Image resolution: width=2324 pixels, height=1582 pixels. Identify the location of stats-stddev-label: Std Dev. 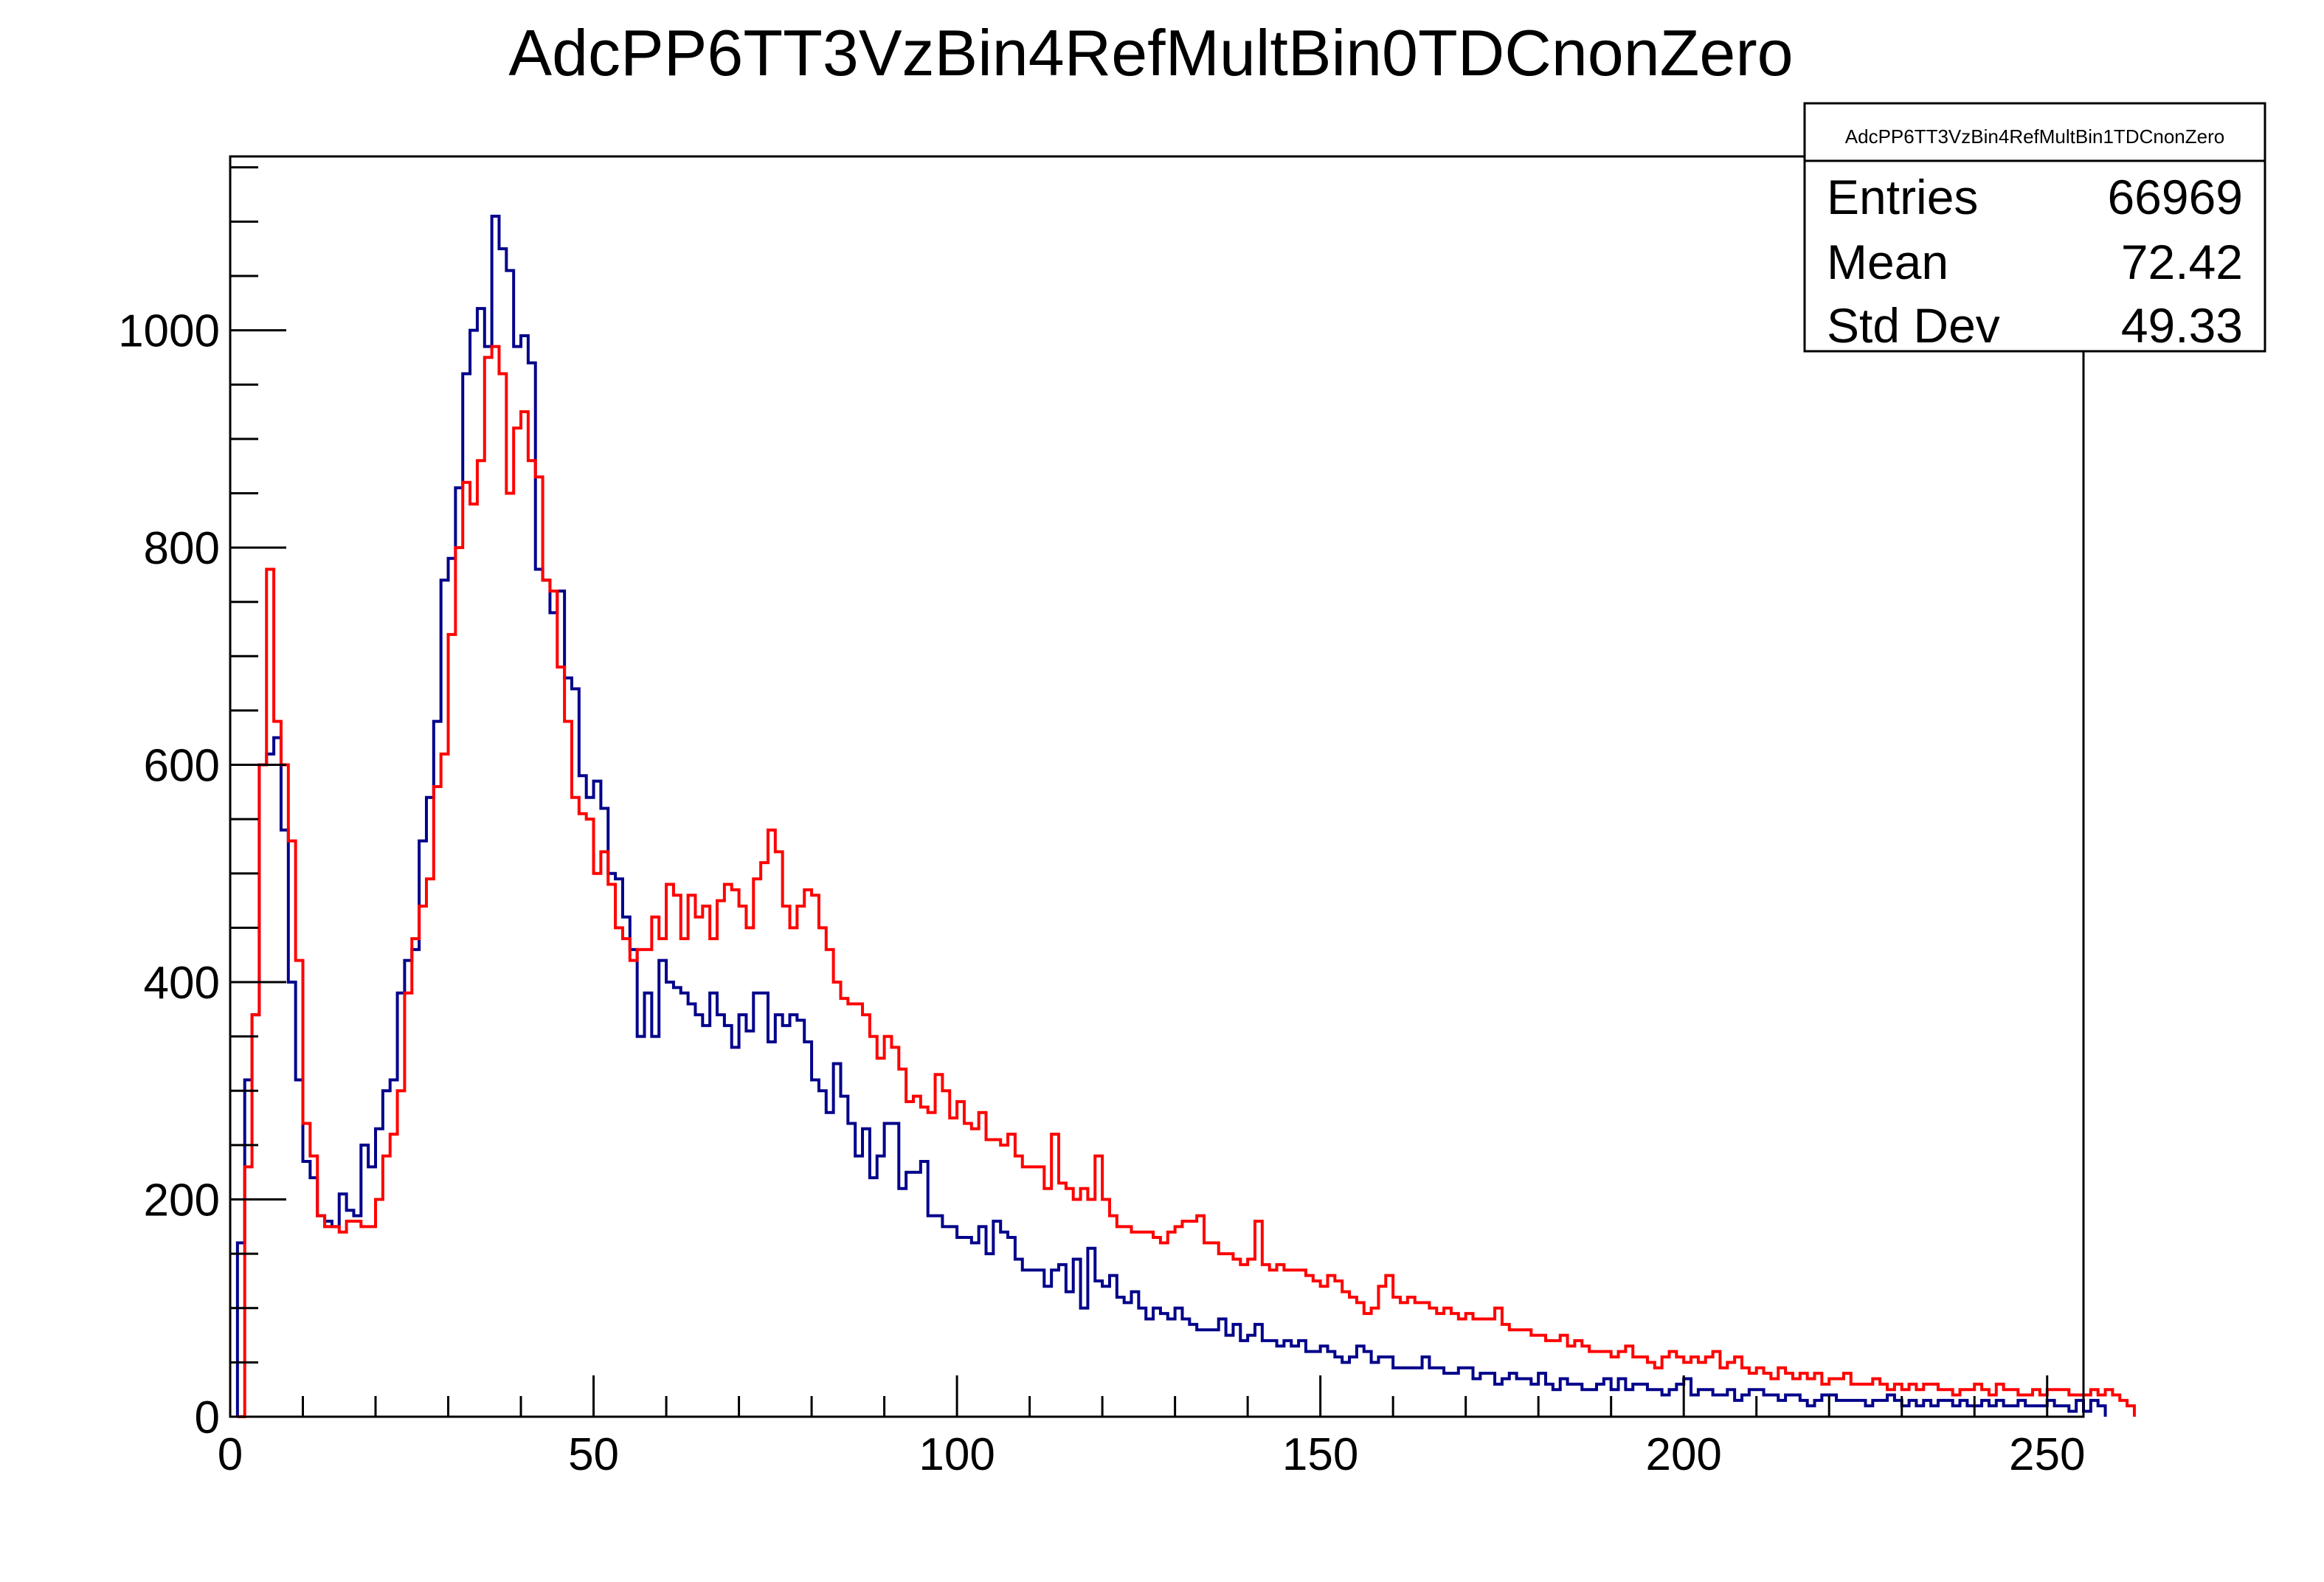
(1913, 325).